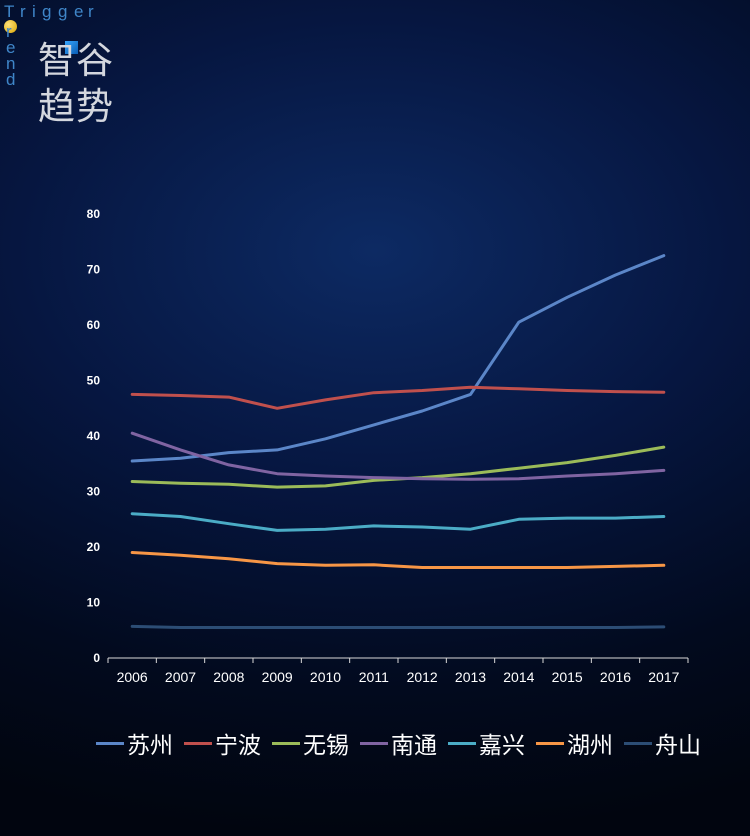  I want to click on brand-dot-icon, so click(10, 26).